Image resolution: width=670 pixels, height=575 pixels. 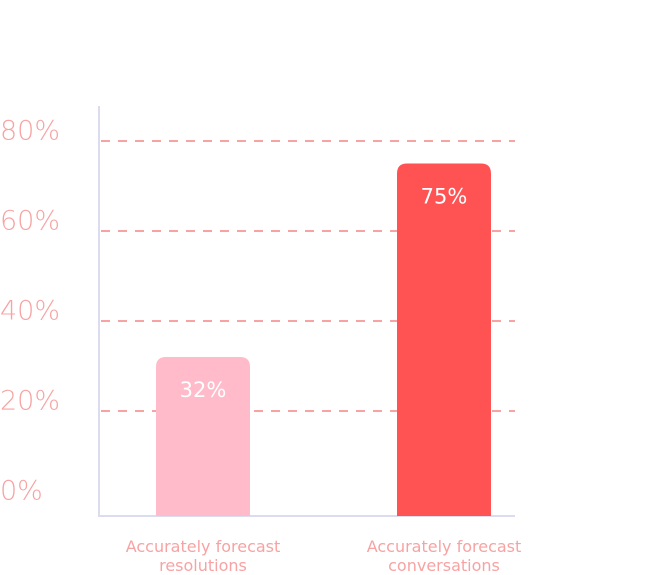 I want to click on value-label: 75%, so click(x=444, y=197).